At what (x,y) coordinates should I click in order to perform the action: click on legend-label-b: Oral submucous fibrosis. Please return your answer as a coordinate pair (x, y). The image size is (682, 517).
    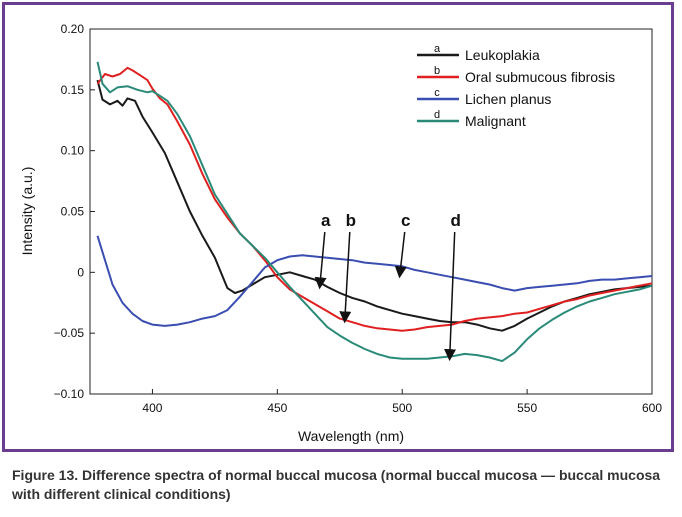
    Looking at the image, I should click on (540, 77).